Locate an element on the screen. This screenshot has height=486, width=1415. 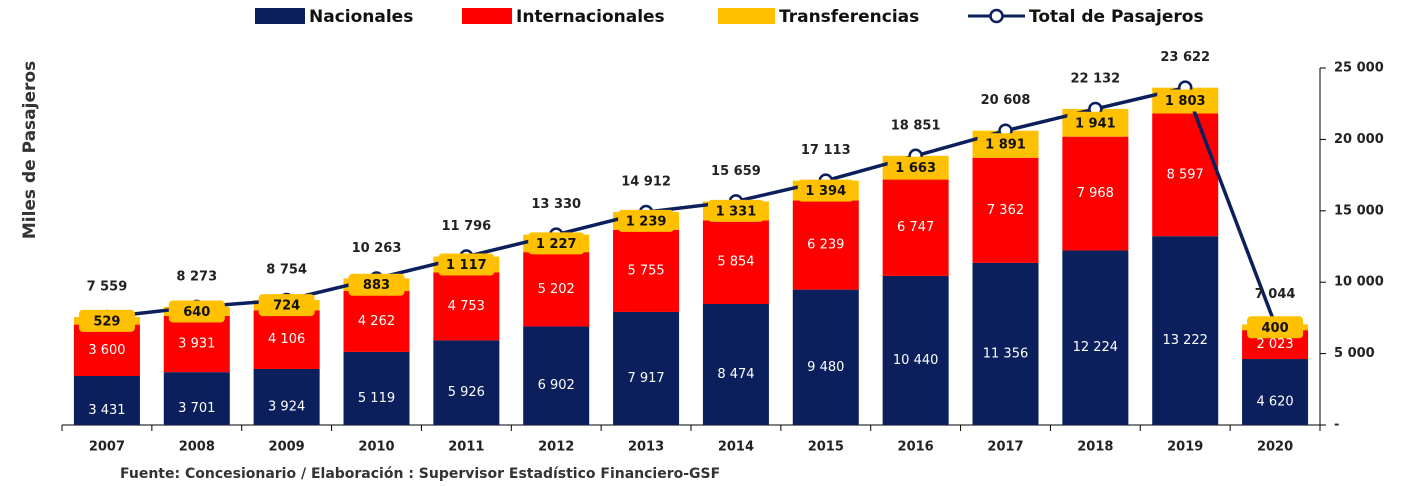
x-tick-label: 2011 is located at coordinates (466, 447).